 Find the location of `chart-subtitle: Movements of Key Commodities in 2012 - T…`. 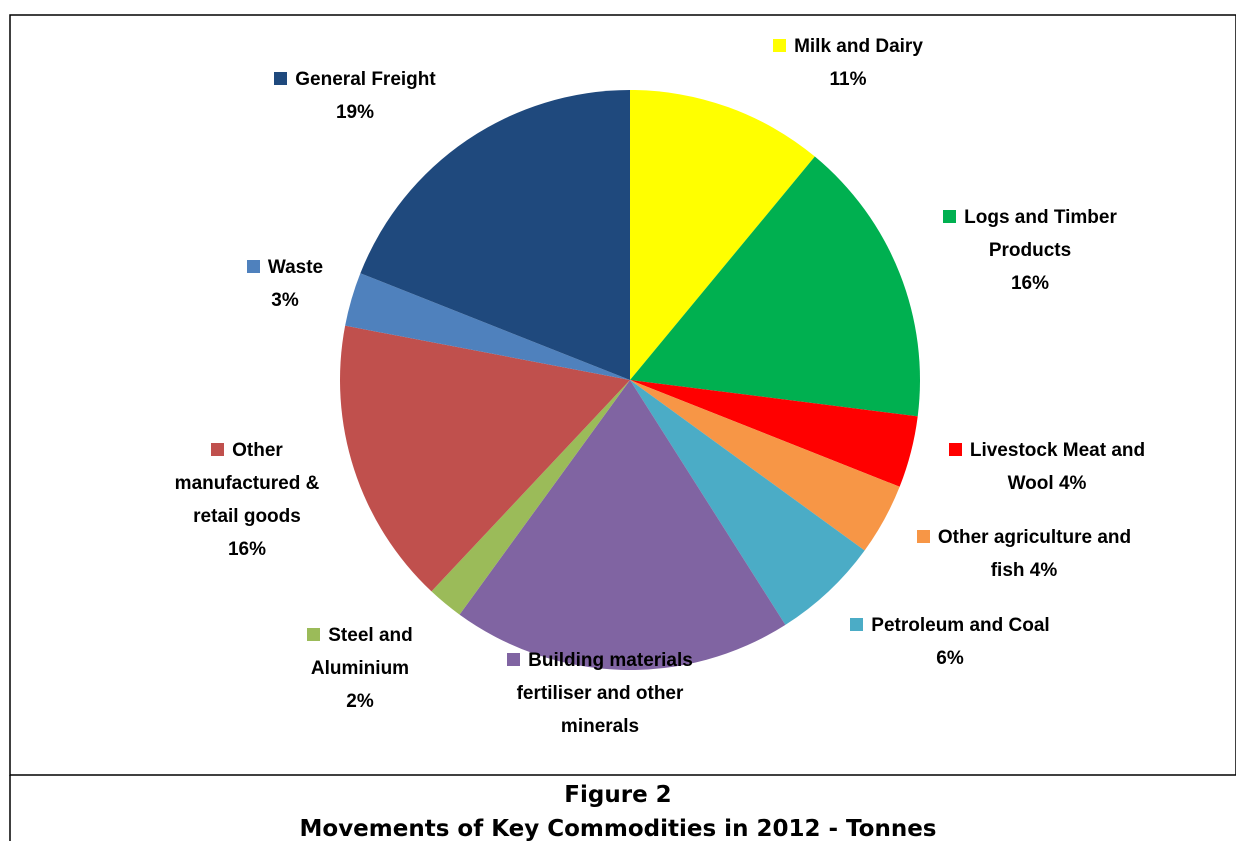

chart-subtitle: Movements of Key Commodities in 2012 - T… is located at coordinates (618, 829).